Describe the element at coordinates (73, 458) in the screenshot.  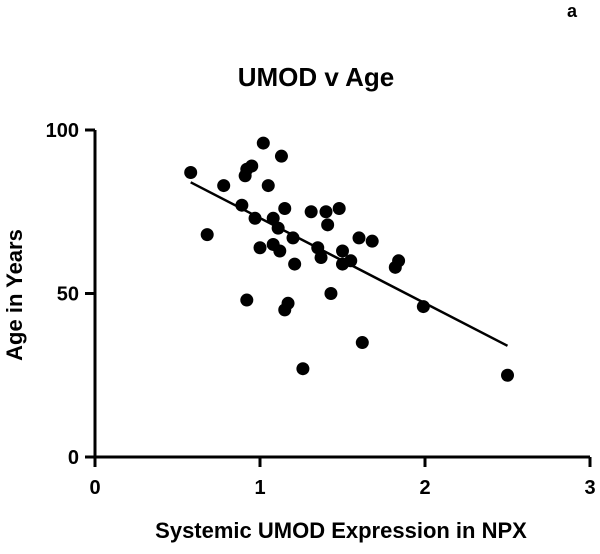
I see `y-tick-label: 0` at that location.